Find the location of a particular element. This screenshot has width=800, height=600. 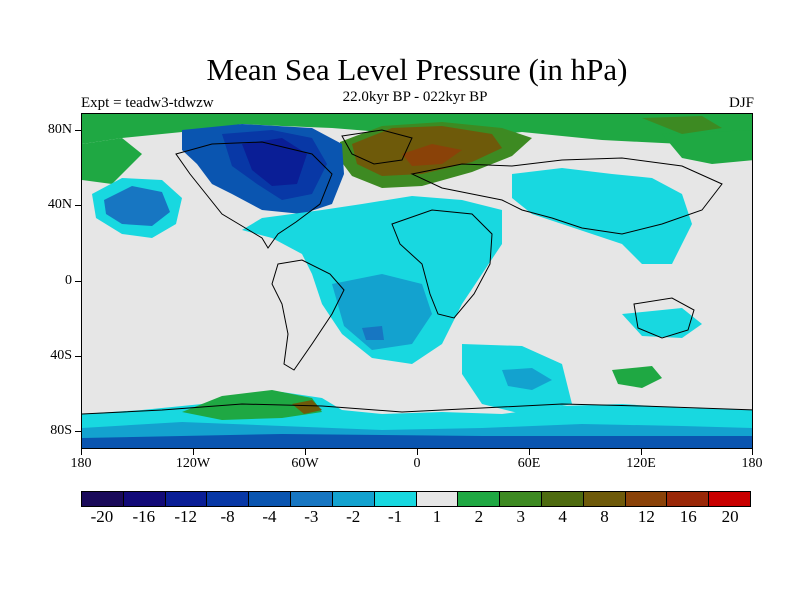

map-title: Mean Sea Level Pressure (in hPa) is located at coordinates (417, 69).